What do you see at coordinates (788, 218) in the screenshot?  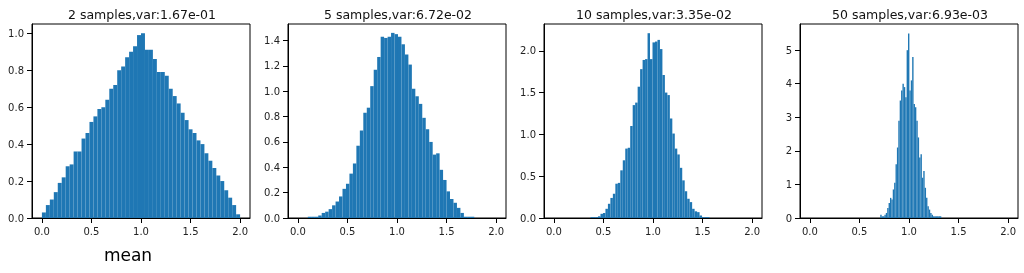 I see `y-tick-label: 0` at bounding box center [788, 218].